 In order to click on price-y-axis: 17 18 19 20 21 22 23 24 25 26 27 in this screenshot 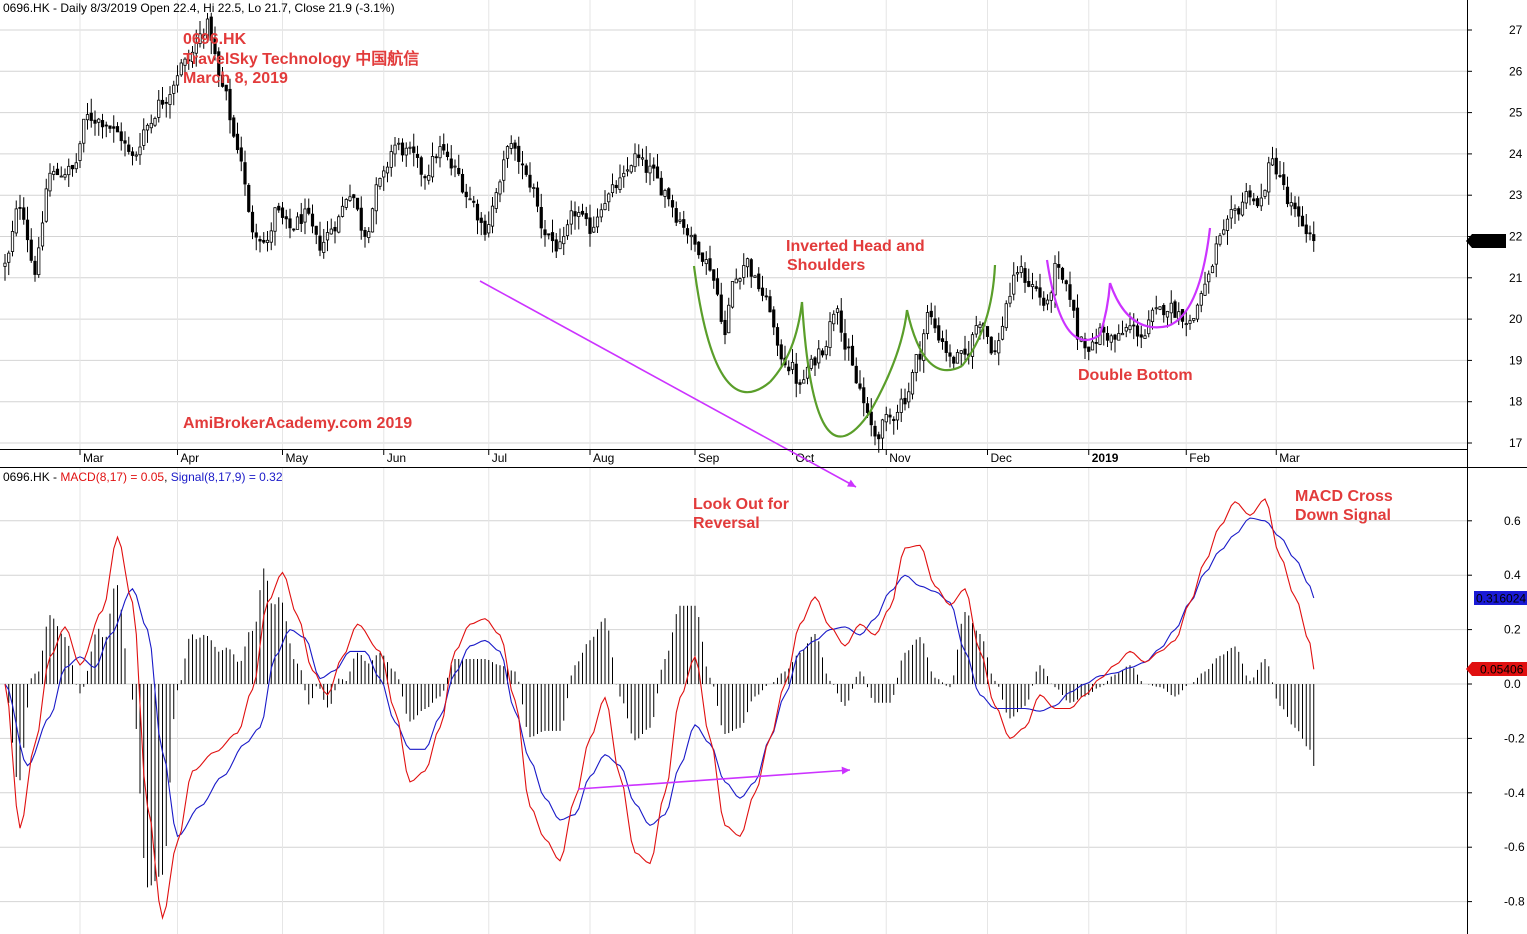, I will do `click(1495, 236)`.